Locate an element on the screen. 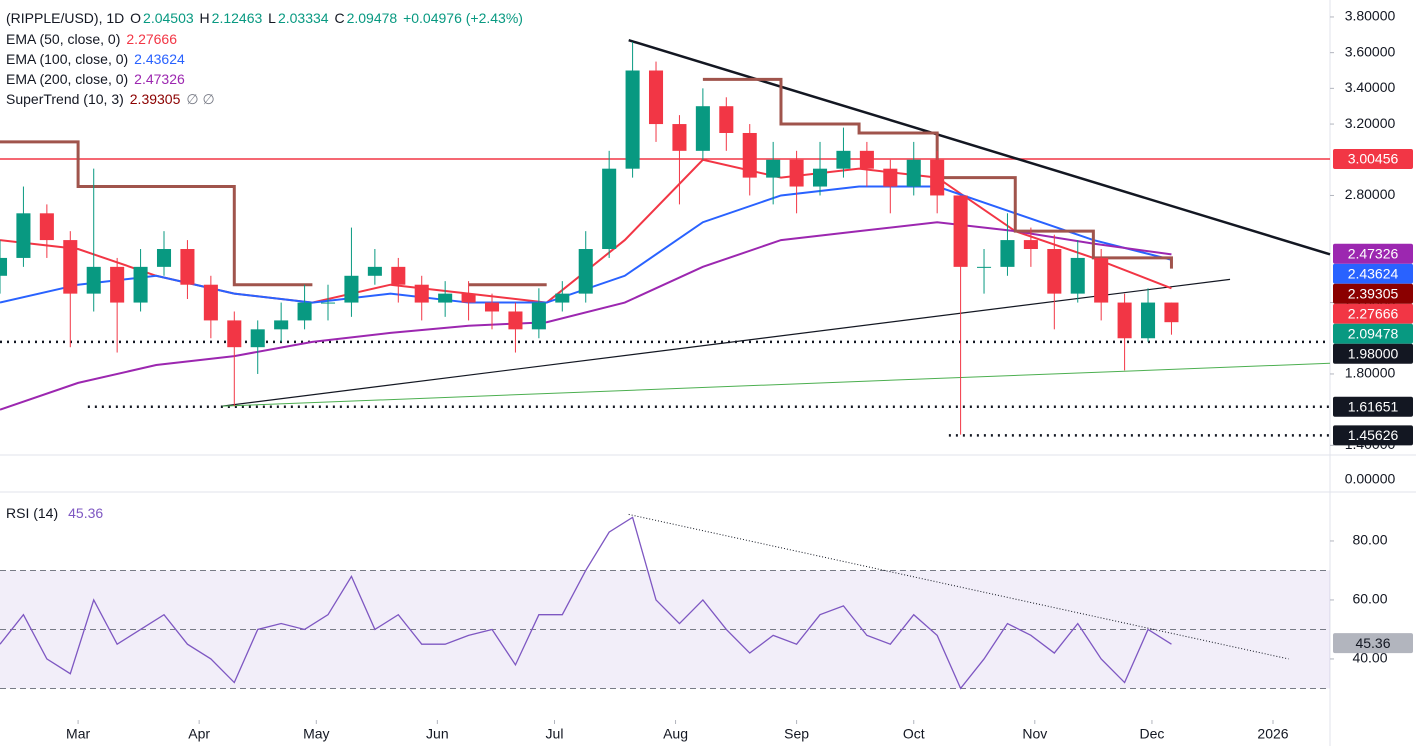 Image resolution: width=1416 pixels, height=746 pixels. legend-name: RSI (14) is located at coordinates (32, 513).